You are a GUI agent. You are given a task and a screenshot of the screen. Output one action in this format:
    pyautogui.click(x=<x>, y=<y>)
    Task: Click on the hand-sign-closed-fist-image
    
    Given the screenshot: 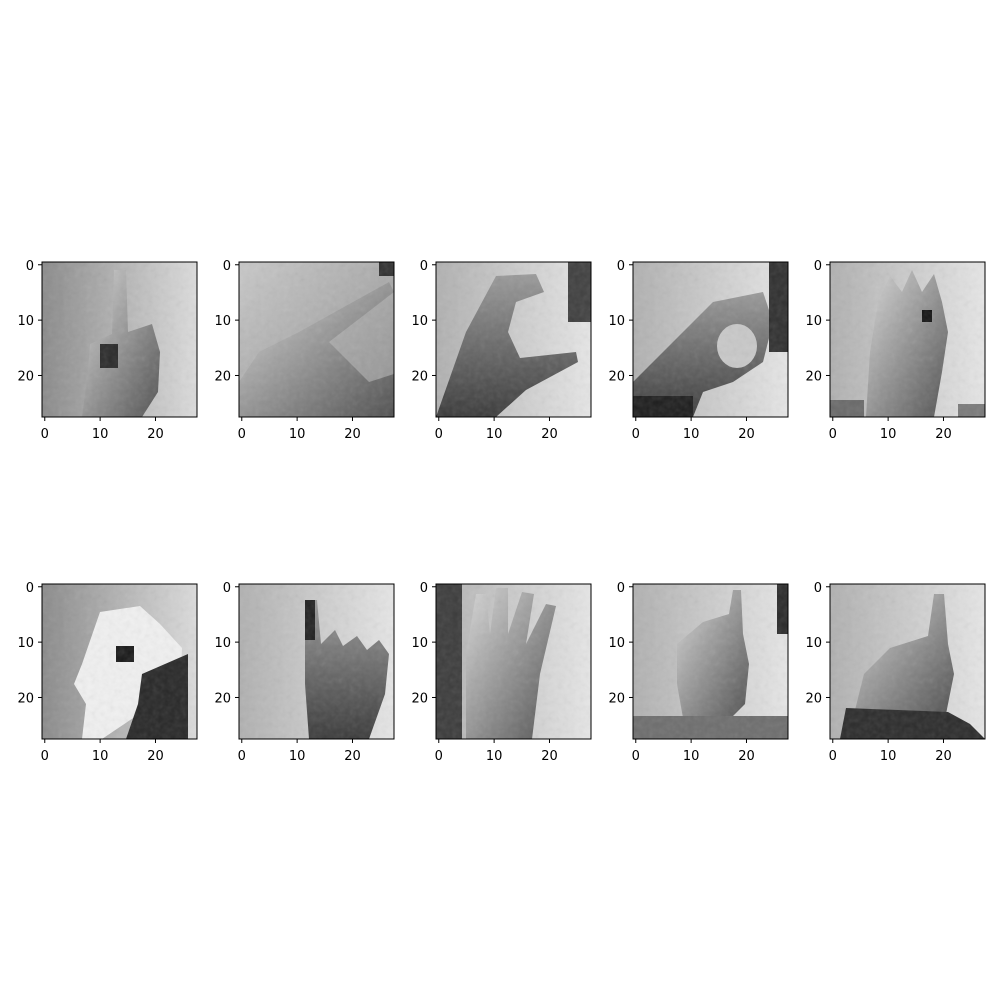 What is the action you would take?
    pyautogui.click(x=119, y=661)
    